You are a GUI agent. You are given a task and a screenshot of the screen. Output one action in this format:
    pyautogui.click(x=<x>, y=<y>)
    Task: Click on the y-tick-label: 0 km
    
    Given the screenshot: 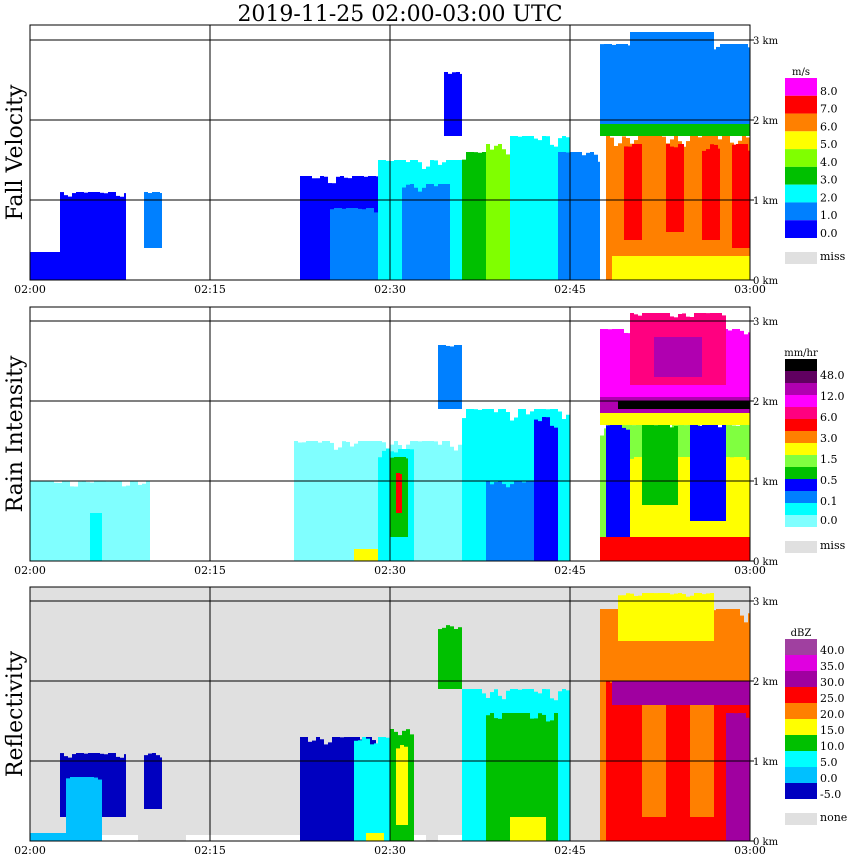 What is the action you would take?
    pyautogui.click(x=766, y=842)
    